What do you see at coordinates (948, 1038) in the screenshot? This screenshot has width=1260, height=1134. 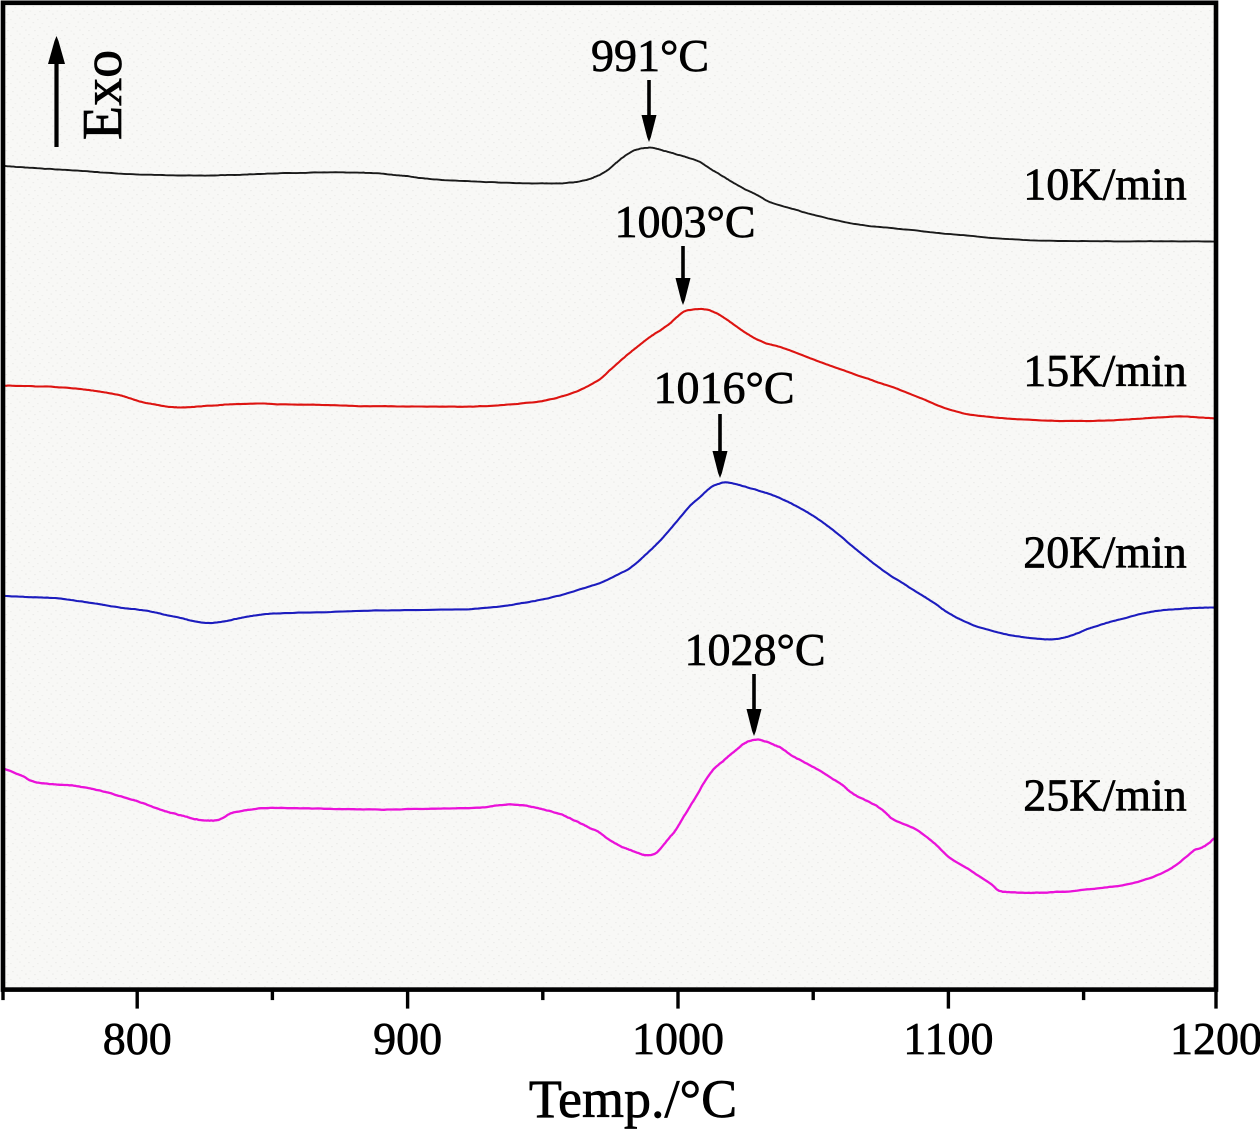 I see `svg-text: 1100` at bounding box center [948, 1038].